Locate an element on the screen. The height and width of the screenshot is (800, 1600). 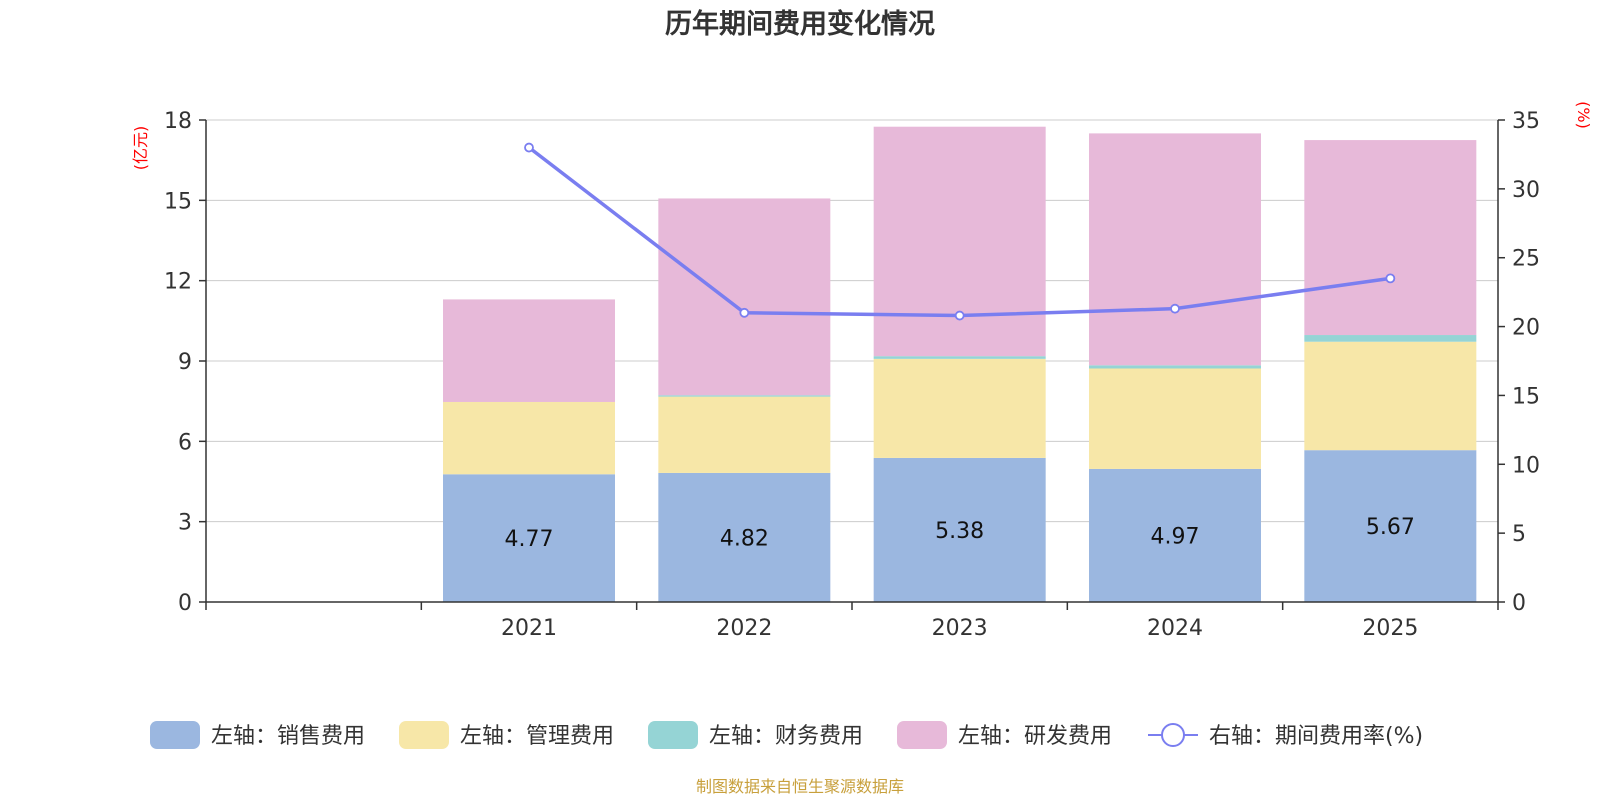
bar-2-2024 is located at coordinates (1175, 418).